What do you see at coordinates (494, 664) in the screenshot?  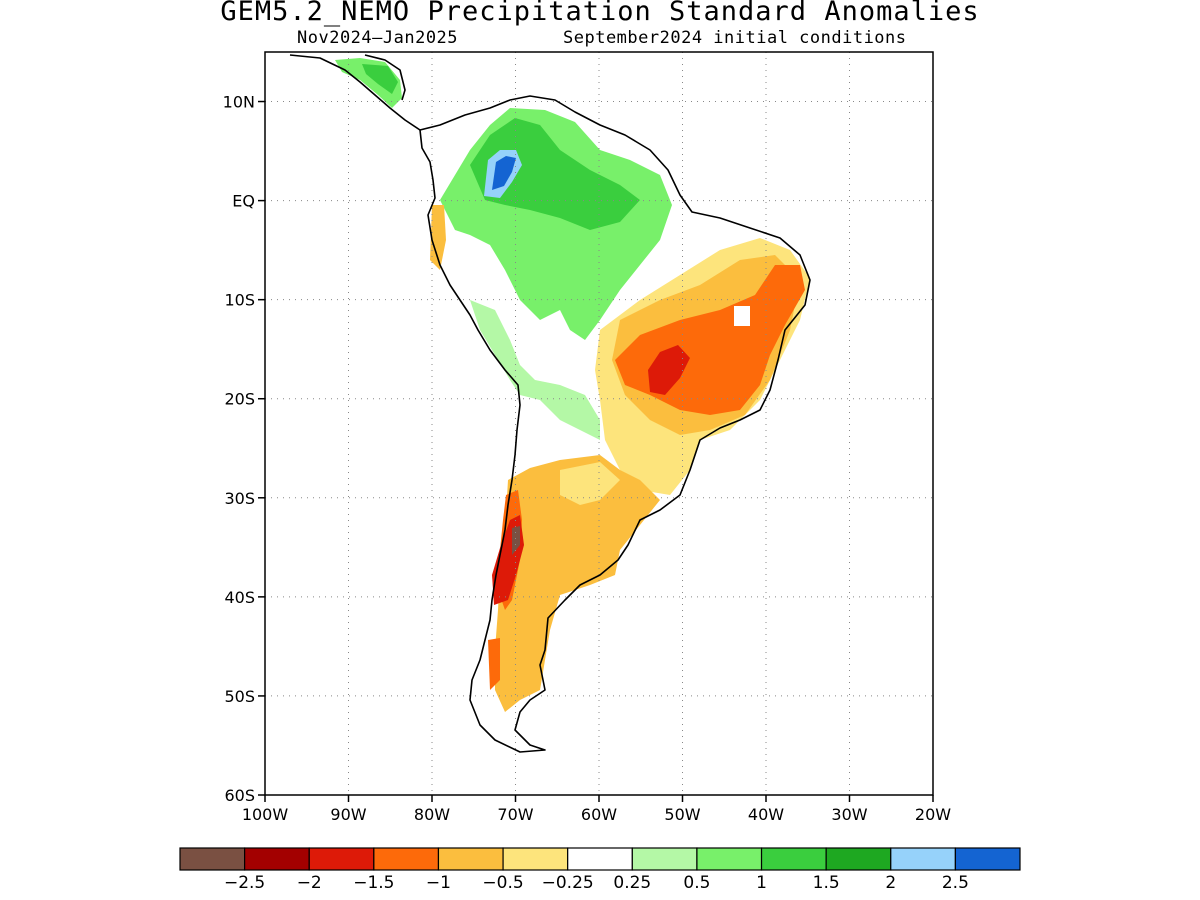 I see `anomaly-patagonia-very-dry` at bounding box center [494, 664].